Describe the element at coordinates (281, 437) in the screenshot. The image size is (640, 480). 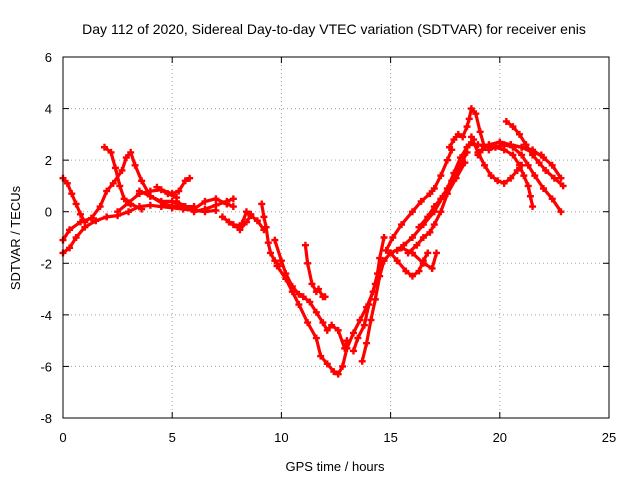
I see `x-tick-label: 10` at that location.